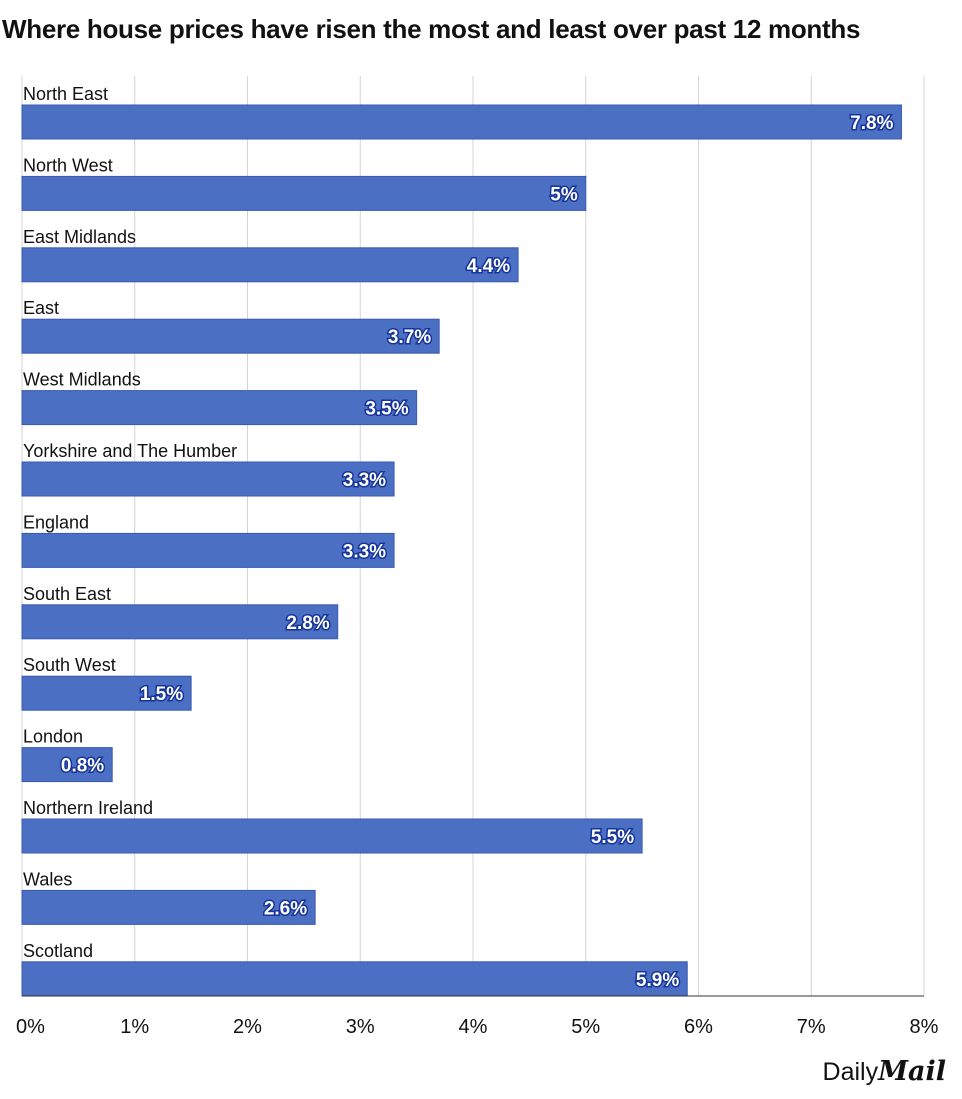 The width and height of the screenshot is (962, 1099). What do you see at coordinates (386, 409) in the screenshot?
I see `value-label: 3.5%` at bounding box center [386, 409].